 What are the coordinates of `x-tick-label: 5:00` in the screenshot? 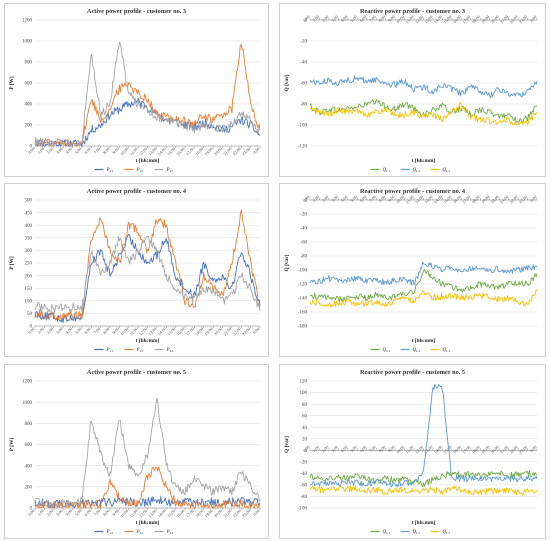 It's located at (78, 330).